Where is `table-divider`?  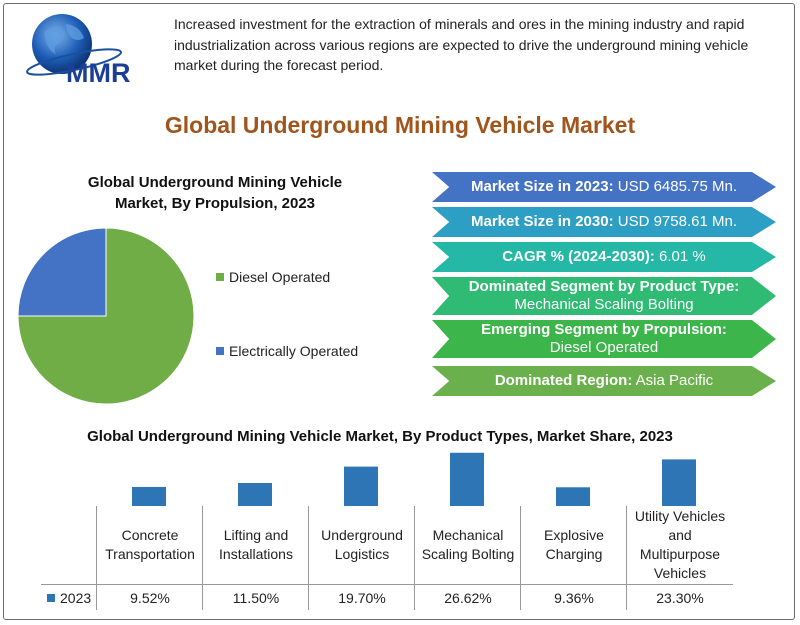
table-divider is located at coordinates (387, 584).